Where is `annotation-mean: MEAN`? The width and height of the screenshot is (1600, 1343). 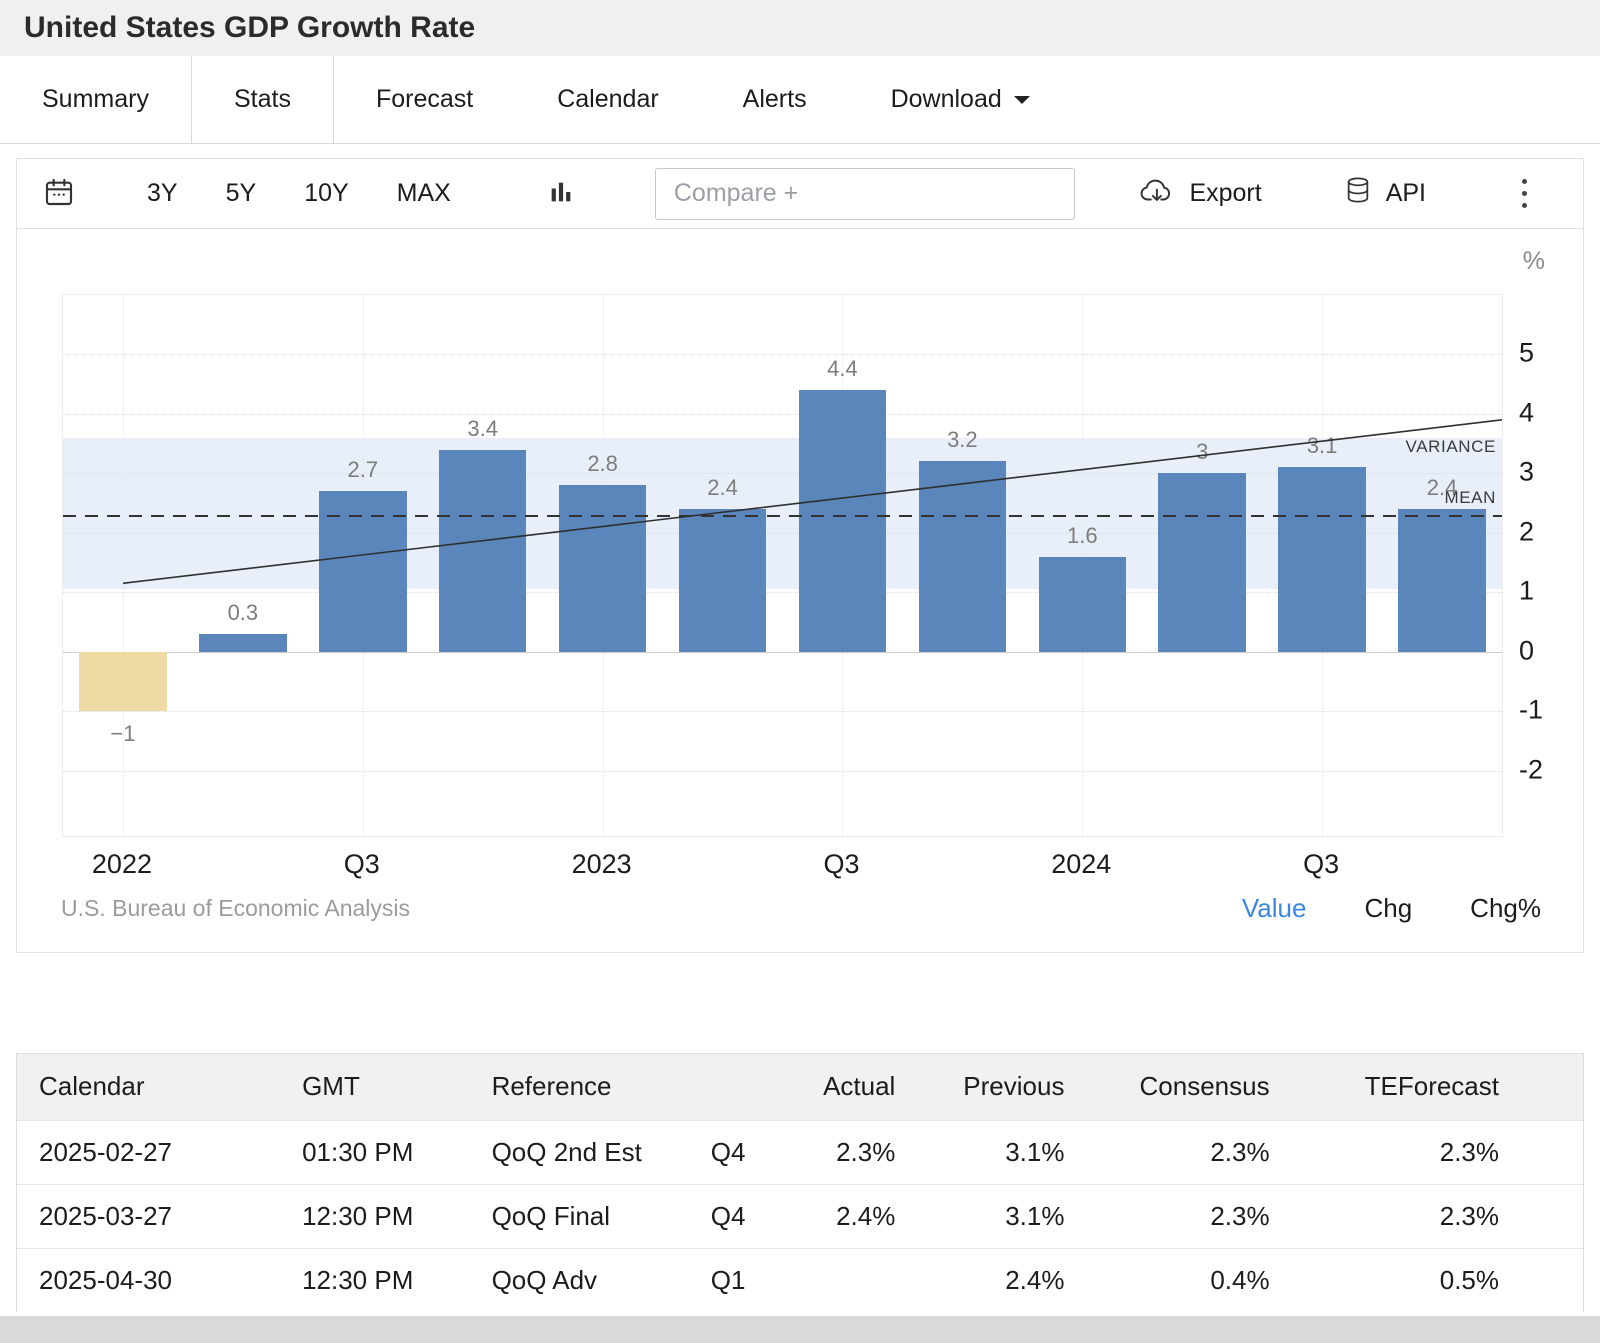
annotation-mean: MEAN is located at coordinates (1470, 498).